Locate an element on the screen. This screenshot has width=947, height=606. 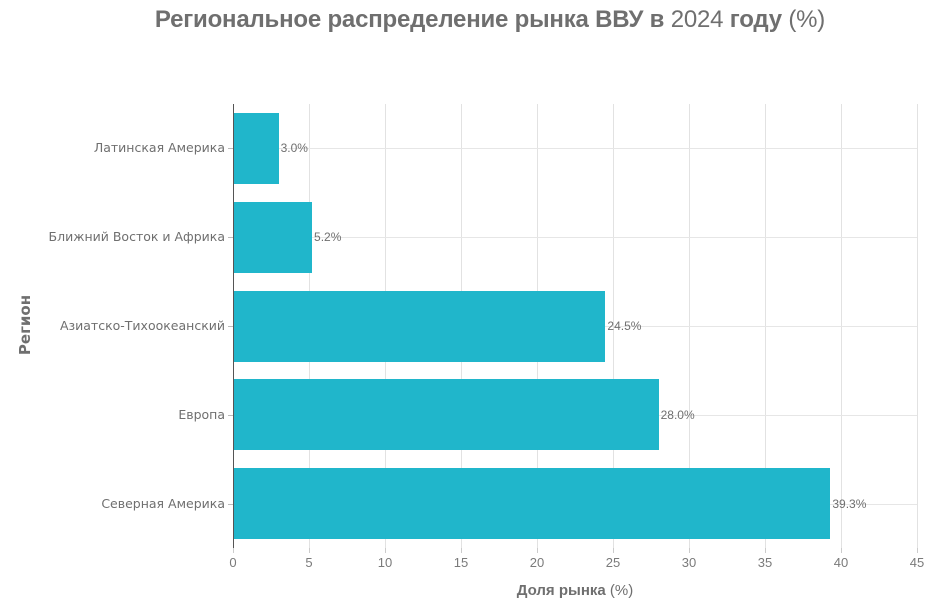
x-tick-label: 20 is located at coordinates (537, 562).